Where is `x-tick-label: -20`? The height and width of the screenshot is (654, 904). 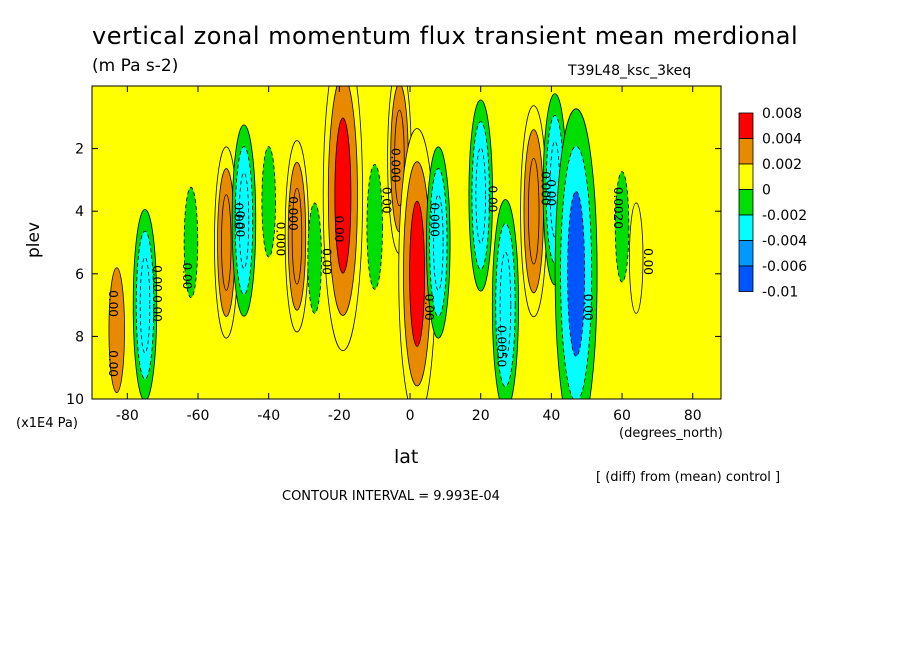
x-tick-label: -20 is located at coordinates (339, 416).